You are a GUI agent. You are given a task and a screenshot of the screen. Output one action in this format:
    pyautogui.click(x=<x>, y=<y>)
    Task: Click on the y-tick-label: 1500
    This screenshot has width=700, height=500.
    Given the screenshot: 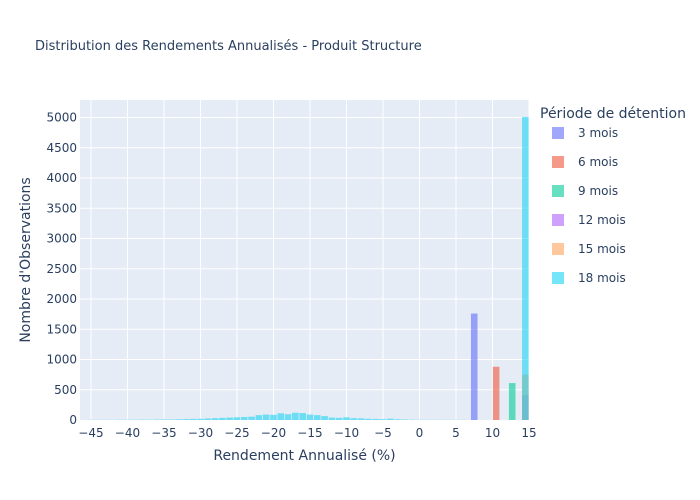 What is the action you would take?
    pyautogui.click(x=61, y=329)
    